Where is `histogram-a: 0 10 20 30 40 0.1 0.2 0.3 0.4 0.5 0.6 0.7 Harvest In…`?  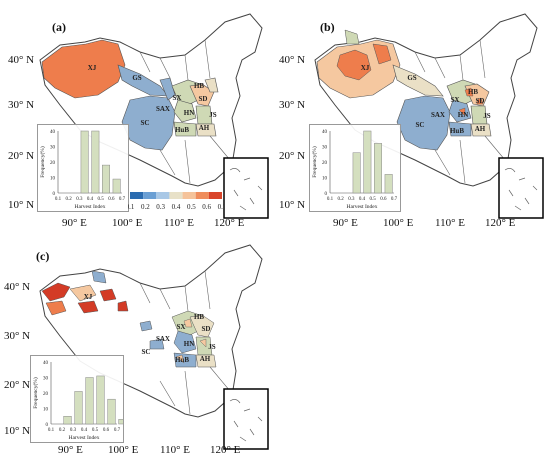
histogram-a: 0 10 20 30 40 0.1 0.2 0.3 0.4 0.5 0.6 0.7 Harvest In… is located at coordinates (83, 168).